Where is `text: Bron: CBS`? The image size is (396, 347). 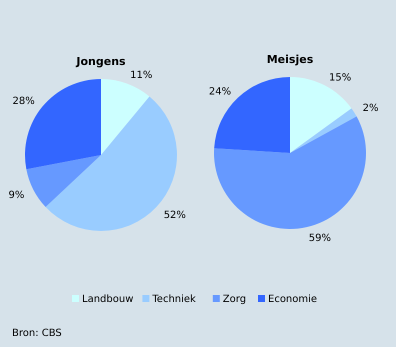
text: Bron: CBS is located at coordinates (37, 333).